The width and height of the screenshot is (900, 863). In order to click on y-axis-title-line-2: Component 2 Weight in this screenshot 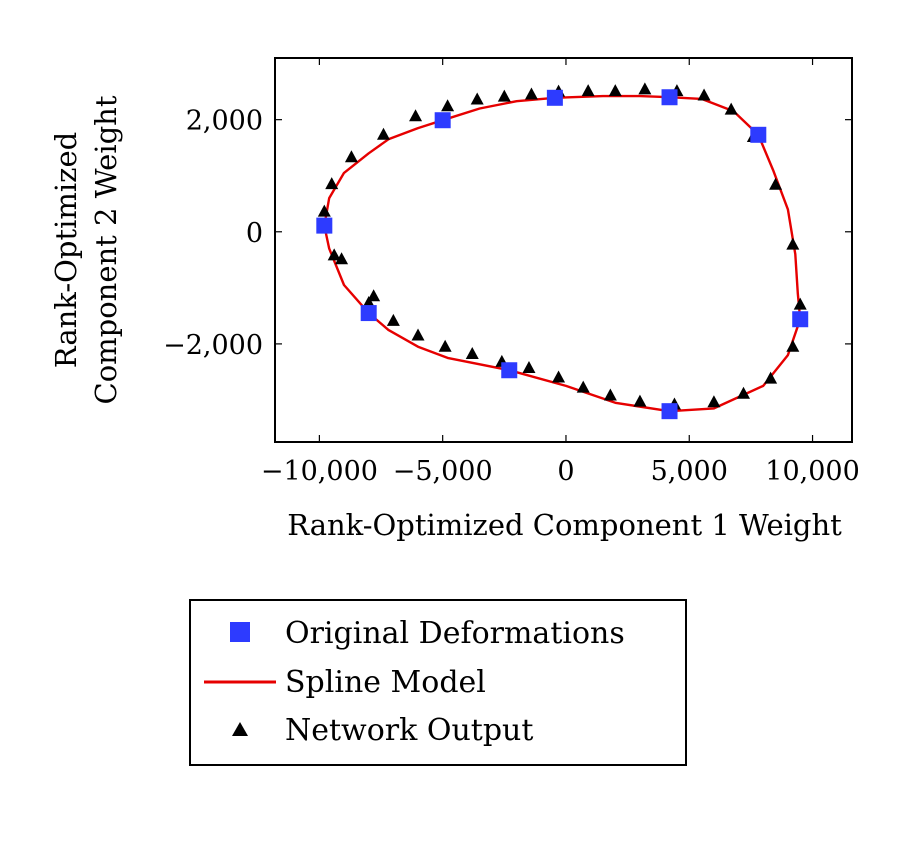, I will do `click(106, 249)`.